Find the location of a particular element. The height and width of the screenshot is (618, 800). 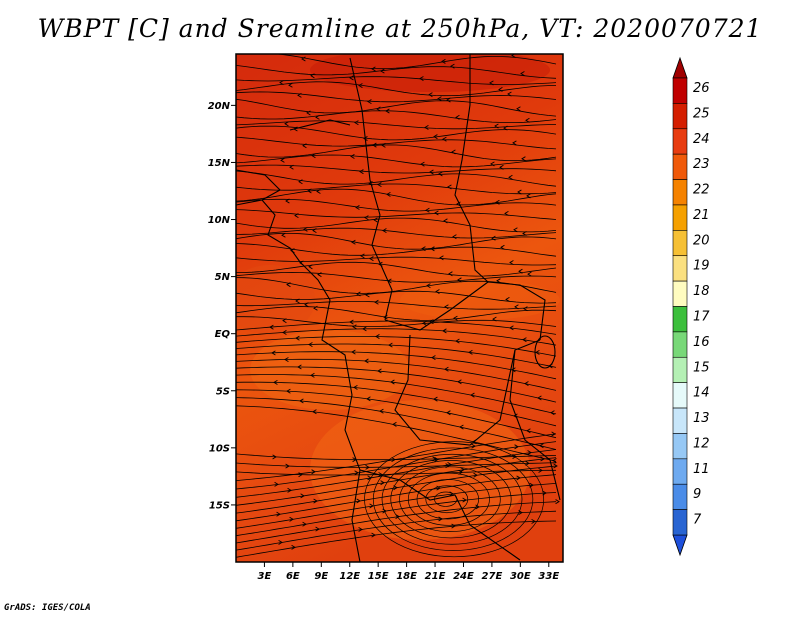

colorbar-label: 22 is located at coordinates (701, 190).